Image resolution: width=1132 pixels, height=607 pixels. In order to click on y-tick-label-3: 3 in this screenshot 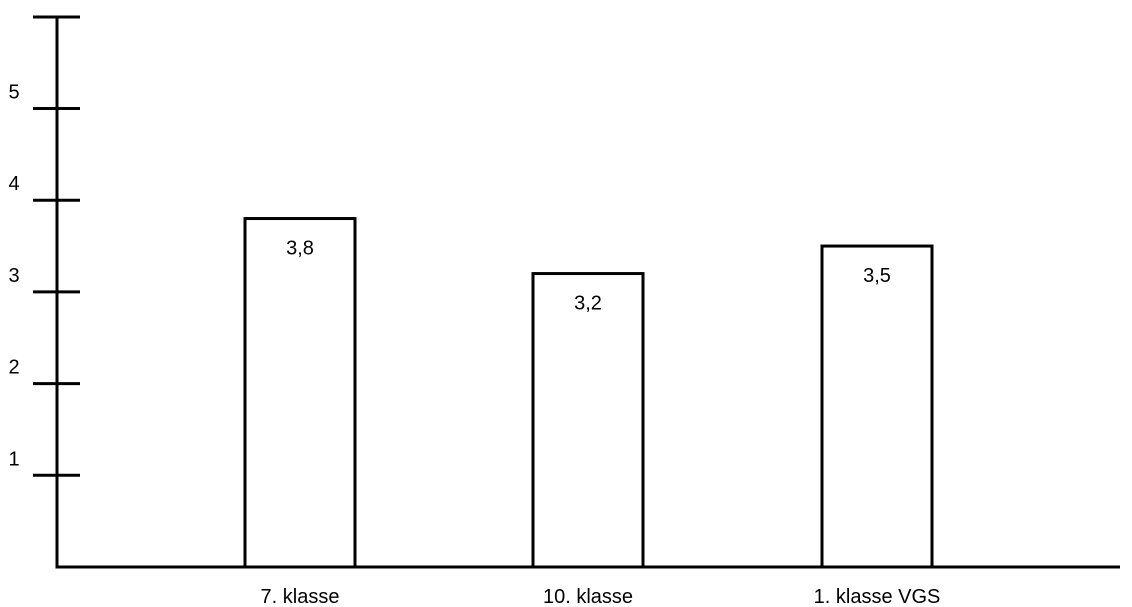, I will do `click(13, 276)`.